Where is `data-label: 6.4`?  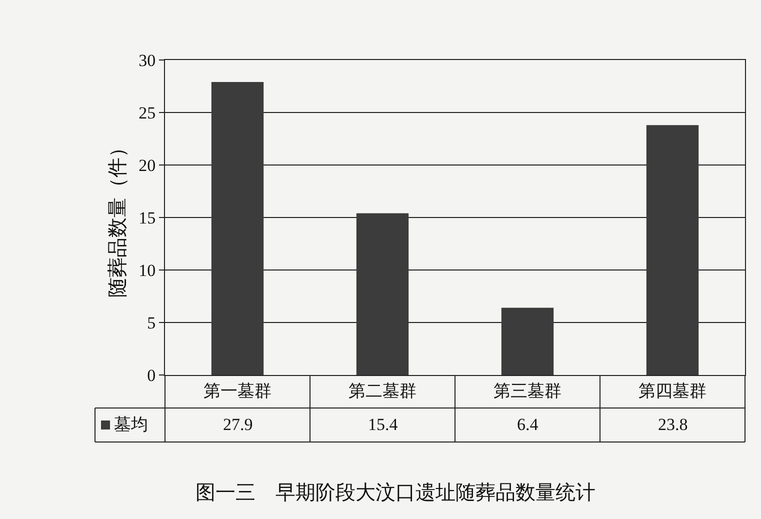
data-label: 6.4 is located at coordinates (528, 424).